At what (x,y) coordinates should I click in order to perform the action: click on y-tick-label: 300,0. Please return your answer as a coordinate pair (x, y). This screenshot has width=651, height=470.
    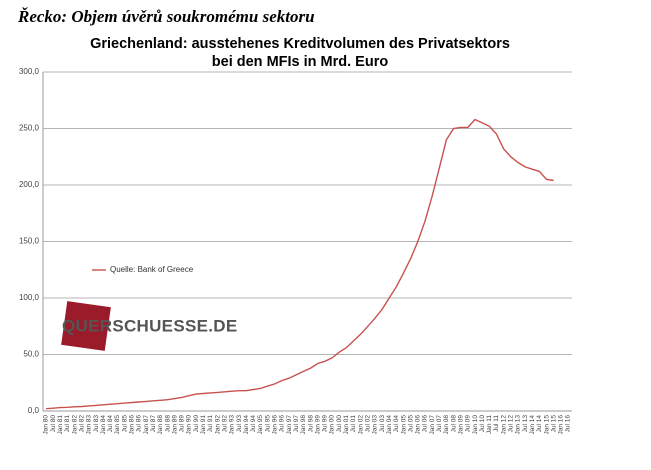
    Looking at the image, I should click on (29, 71).